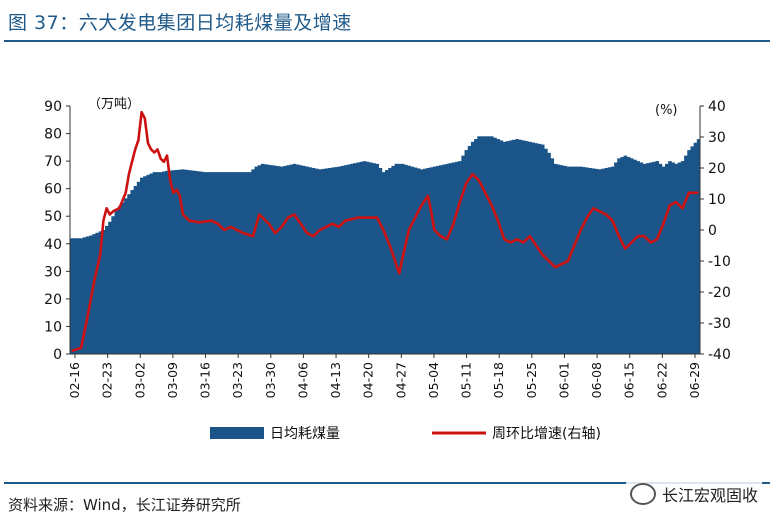 Image resolution: width=774 pixels, height=524 pixels. Describe the element at coordinates (53, 217) in the screenshot. I see `left-tick-label: 50` at that location.